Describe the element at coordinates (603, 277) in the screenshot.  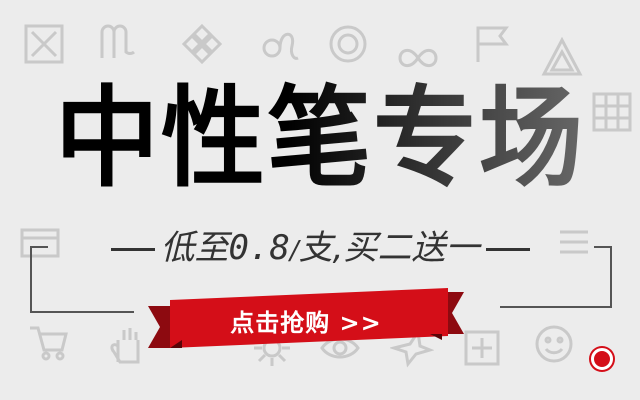
I see `frame-bracket-right` at that location.